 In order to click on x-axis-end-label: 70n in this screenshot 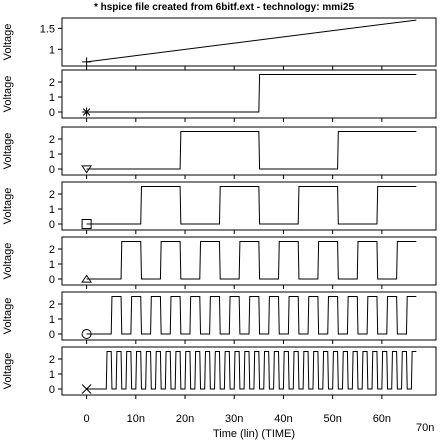, I will do `click(425, 428)`.